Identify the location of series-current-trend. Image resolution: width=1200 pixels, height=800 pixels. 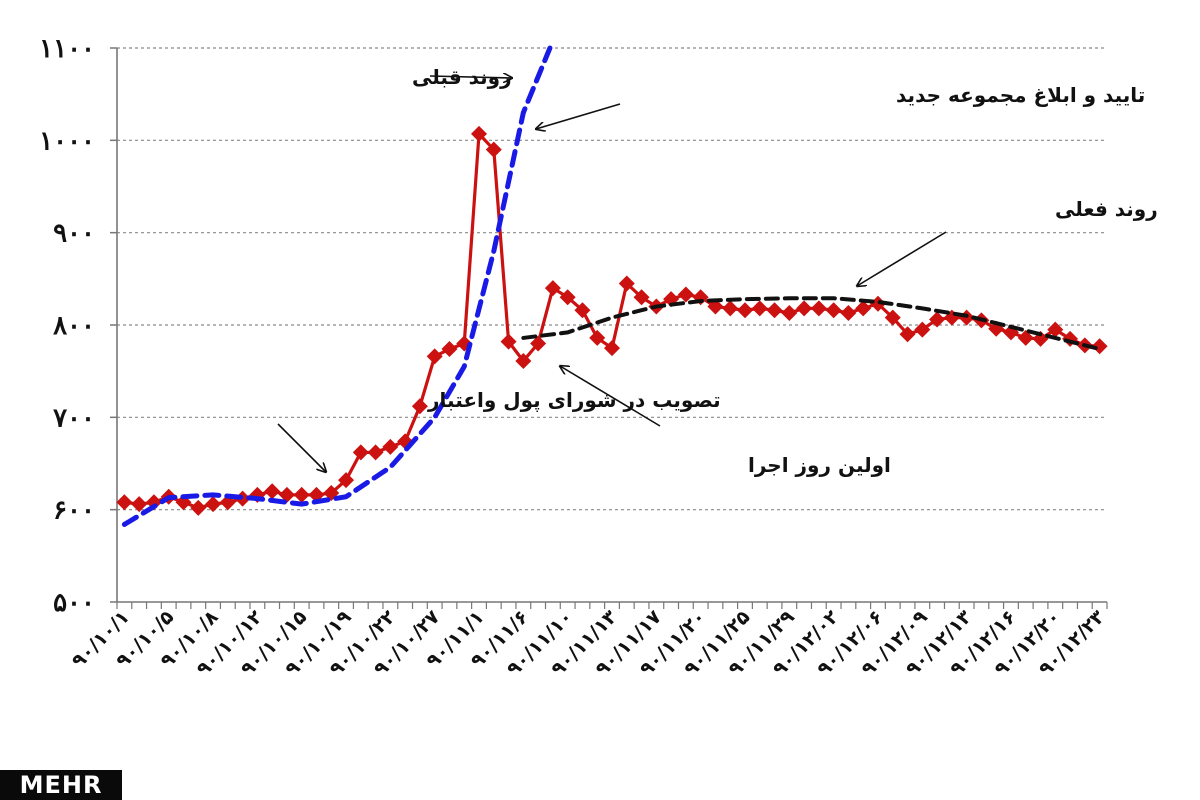
(811, 324).